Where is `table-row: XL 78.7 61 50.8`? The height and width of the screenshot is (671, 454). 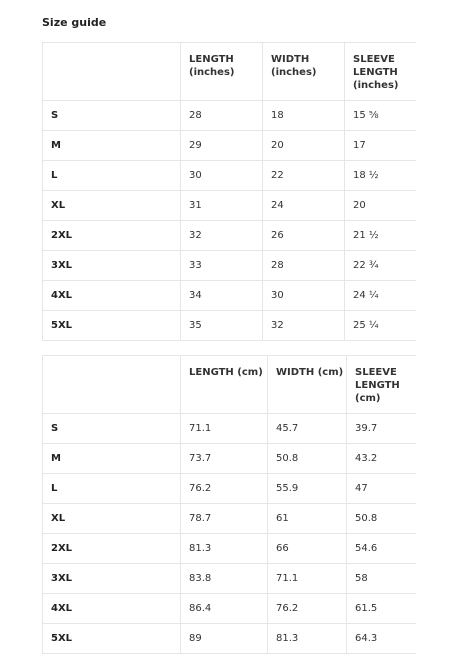 table-row: XL 78.7 61 50.8 is located at coordinates (229, 518).